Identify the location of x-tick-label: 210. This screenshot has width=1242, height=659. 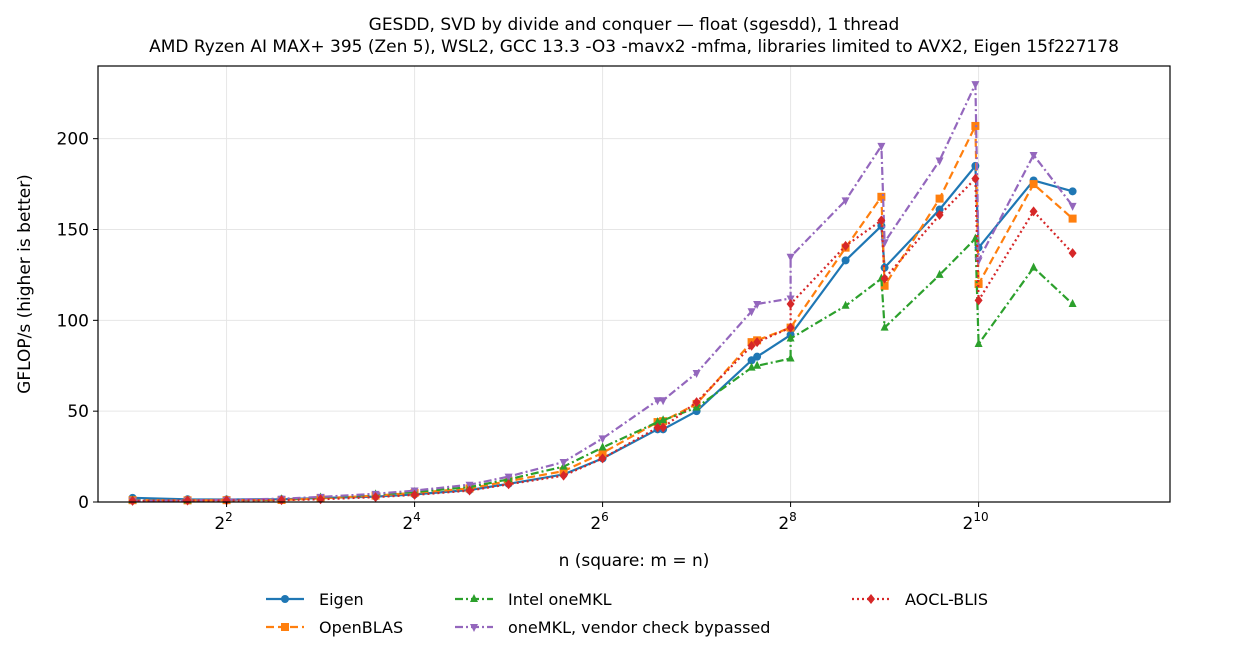
(976, 522).